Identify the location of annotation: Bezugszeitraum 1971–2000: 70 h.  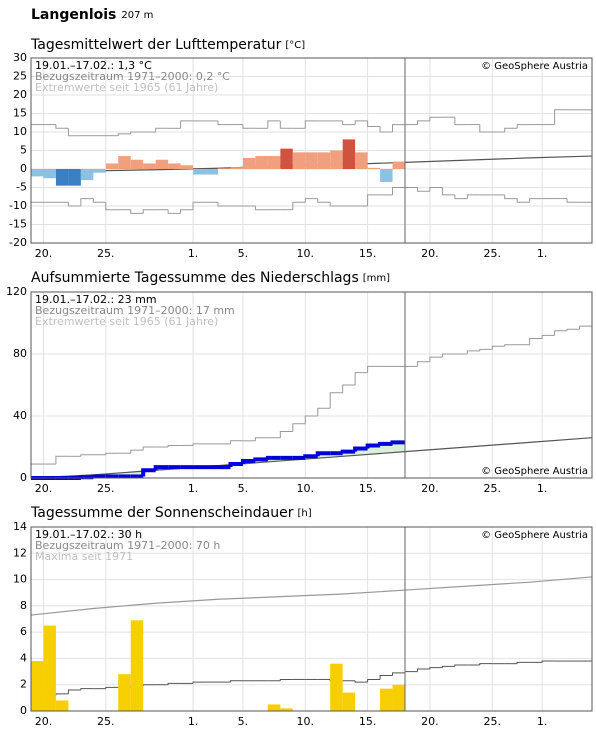
(127, 545).